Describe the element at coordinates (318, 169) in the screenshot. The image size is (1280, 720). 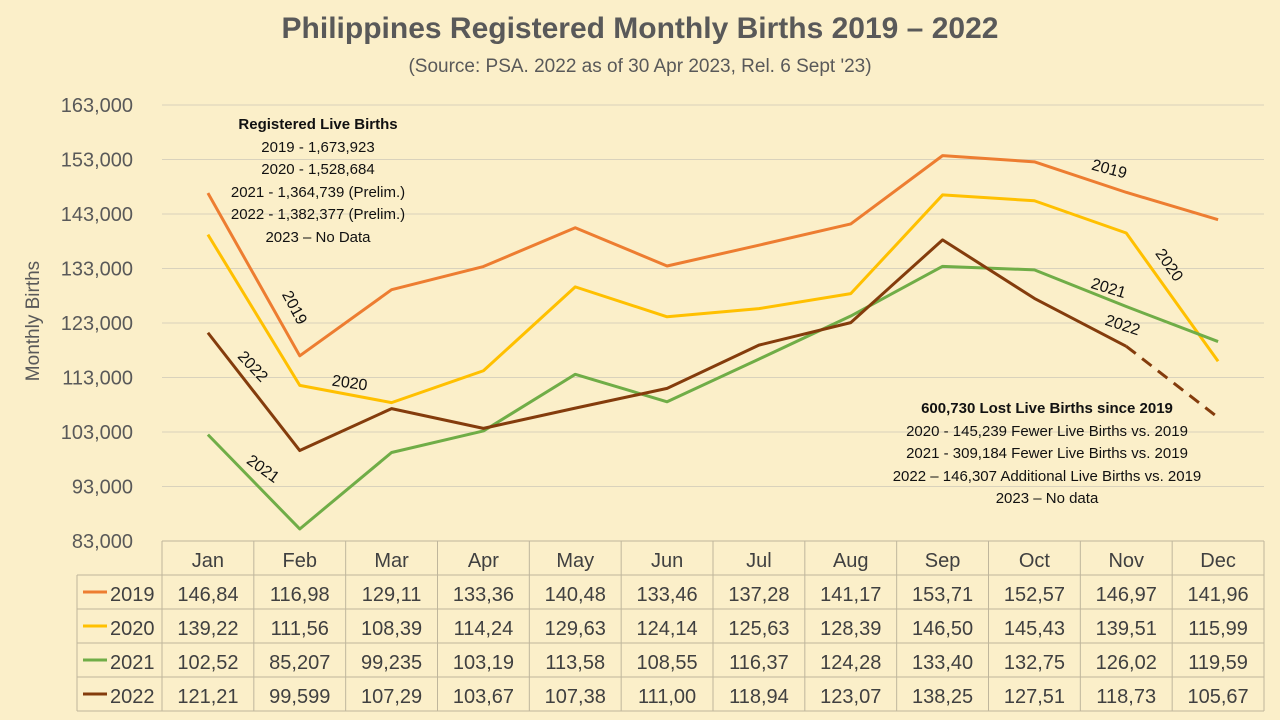
I see `note-line: 2020 - 1,528,684` at that location.